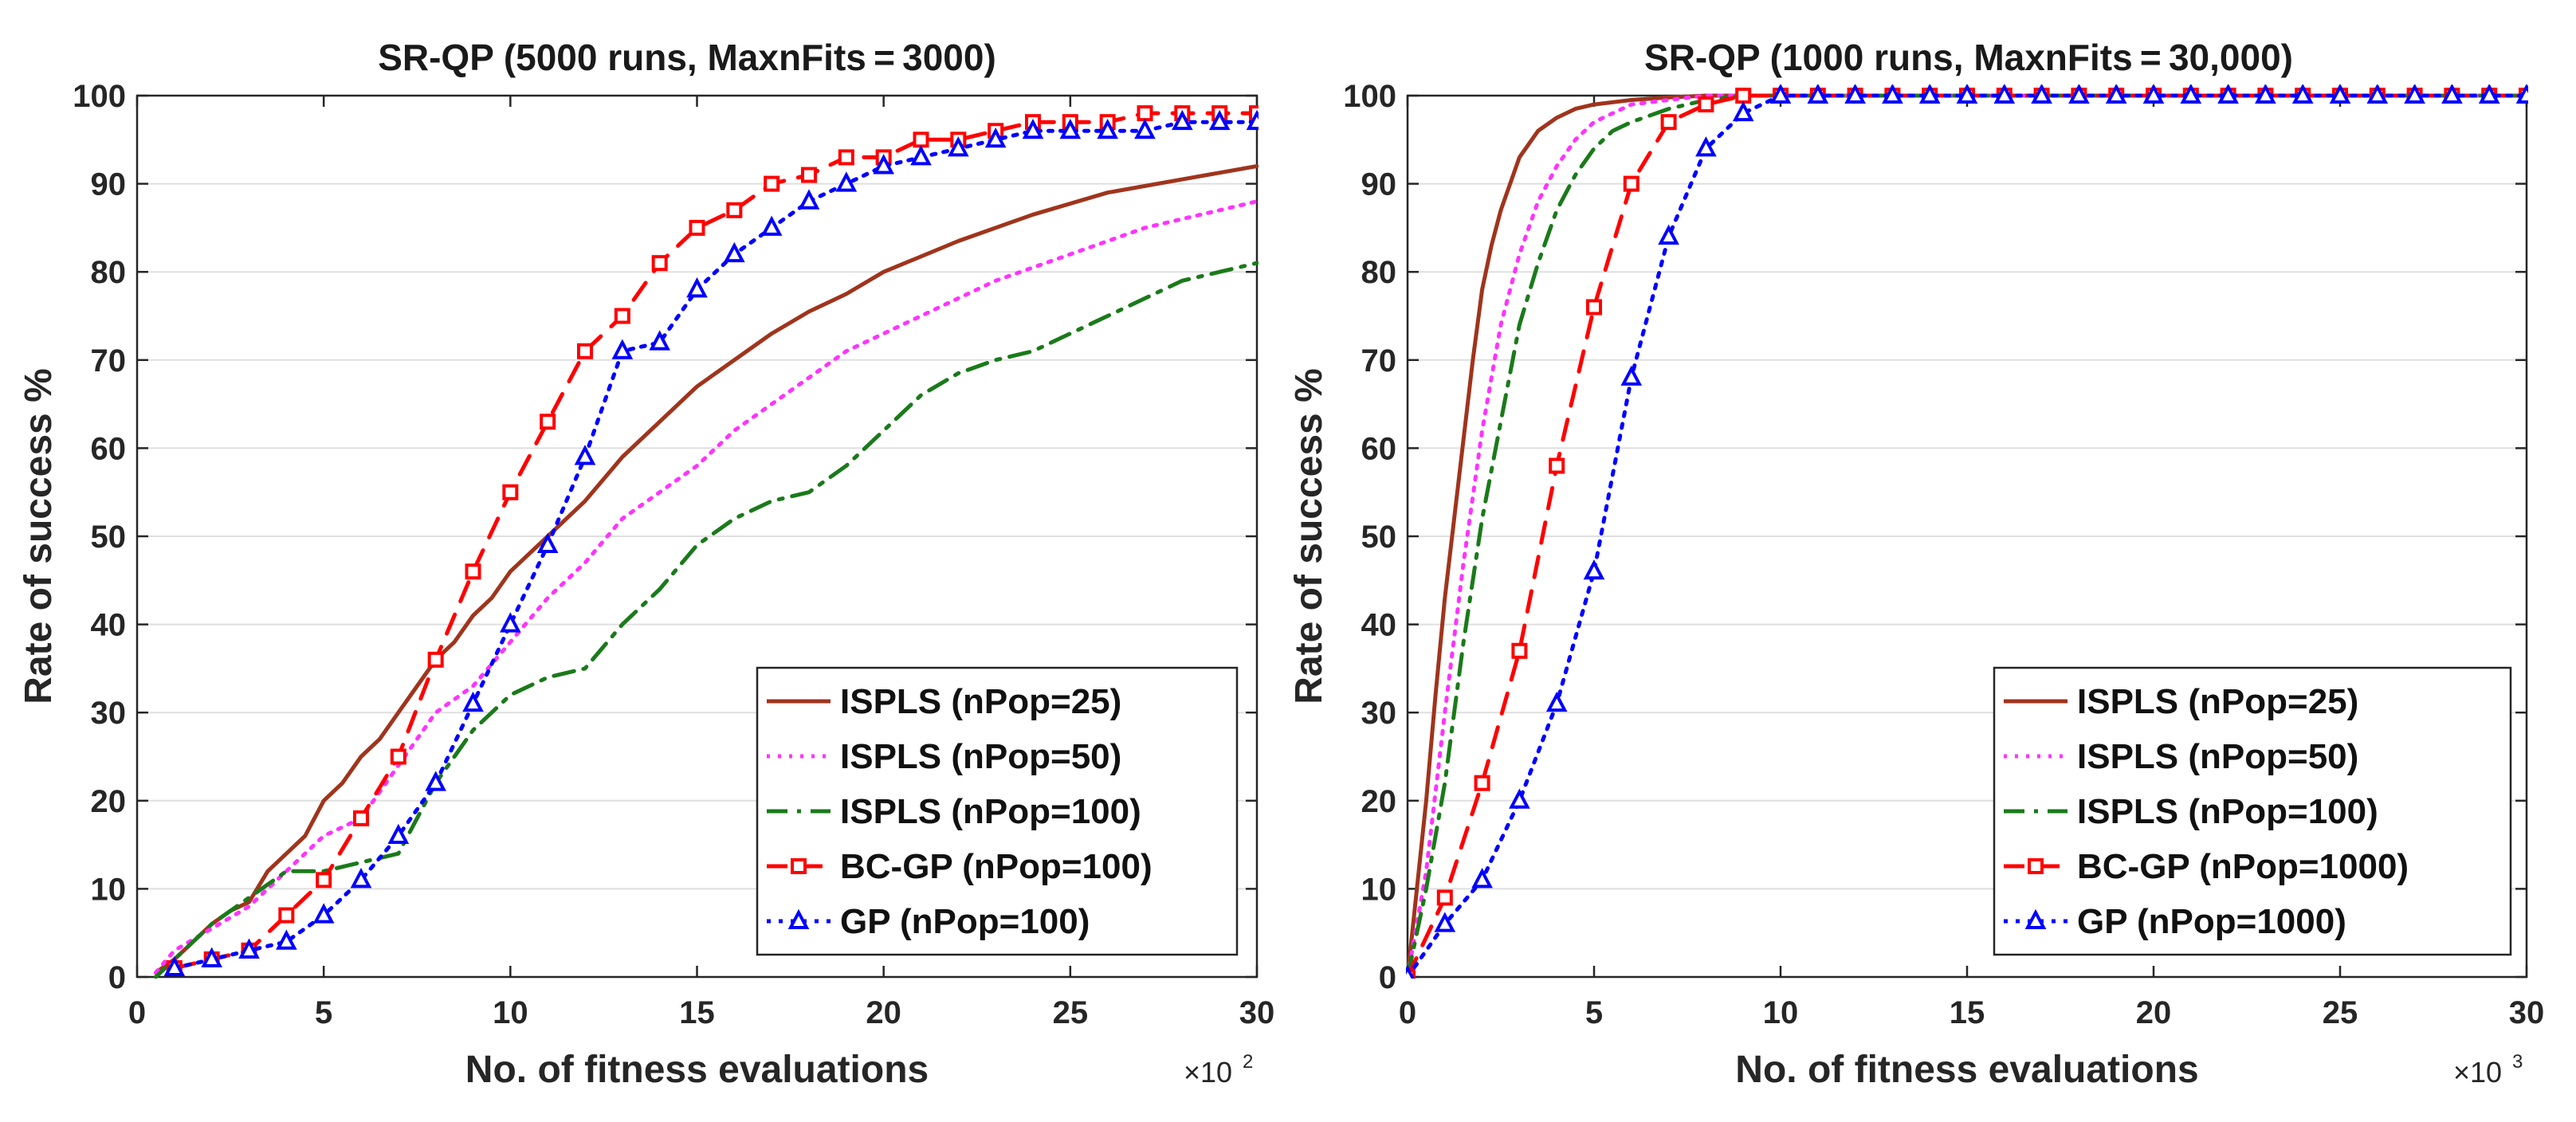 This screenshot has height=1122, width=2576. Describe the element at coordinates (109, 272) in the screenshot. I see `y-tick-label: 80` at that location.